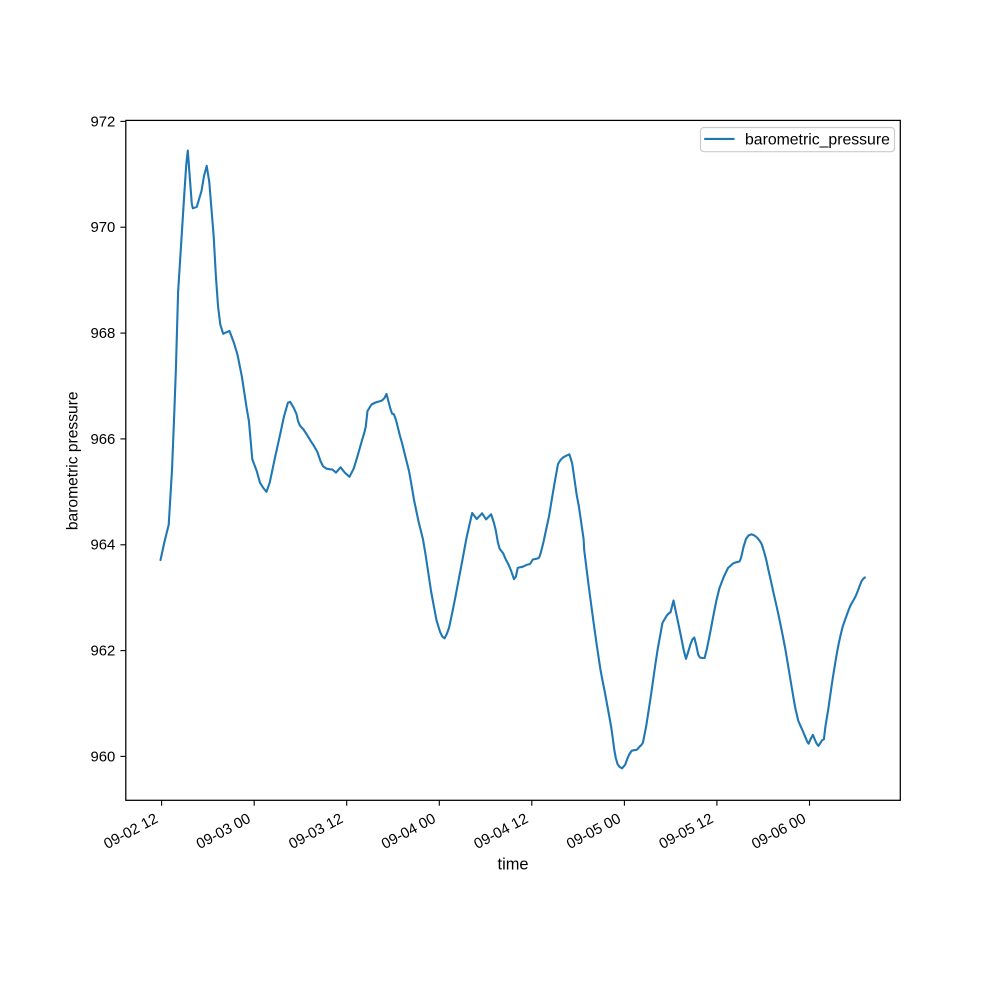  What do you see at coordinates (513, 864) in the screenshot?
I see `svg-text: time` at bounding box center [513, 864].